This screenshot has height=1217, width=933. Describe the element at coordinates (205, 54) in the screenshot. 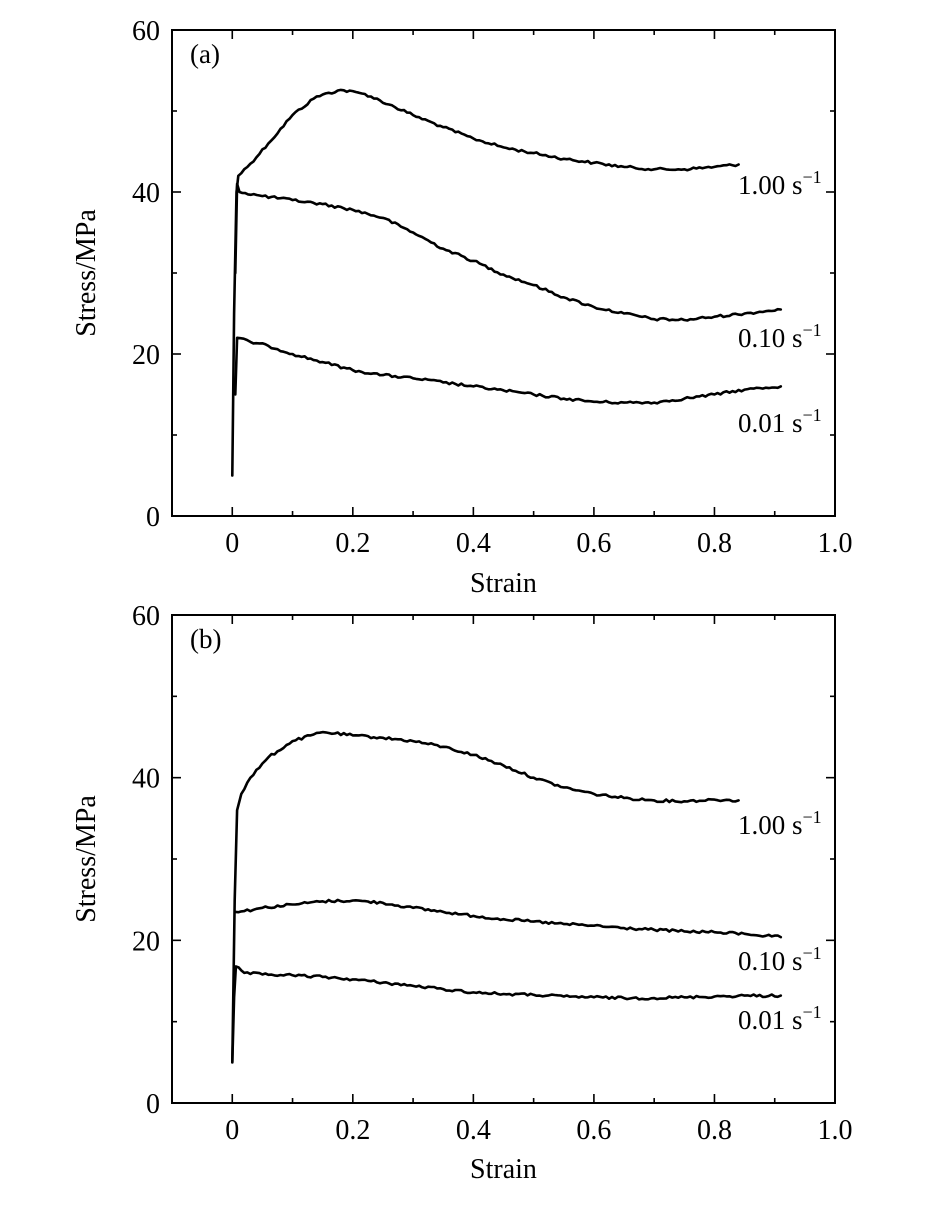

I see `panel-label: (a)` at that location.